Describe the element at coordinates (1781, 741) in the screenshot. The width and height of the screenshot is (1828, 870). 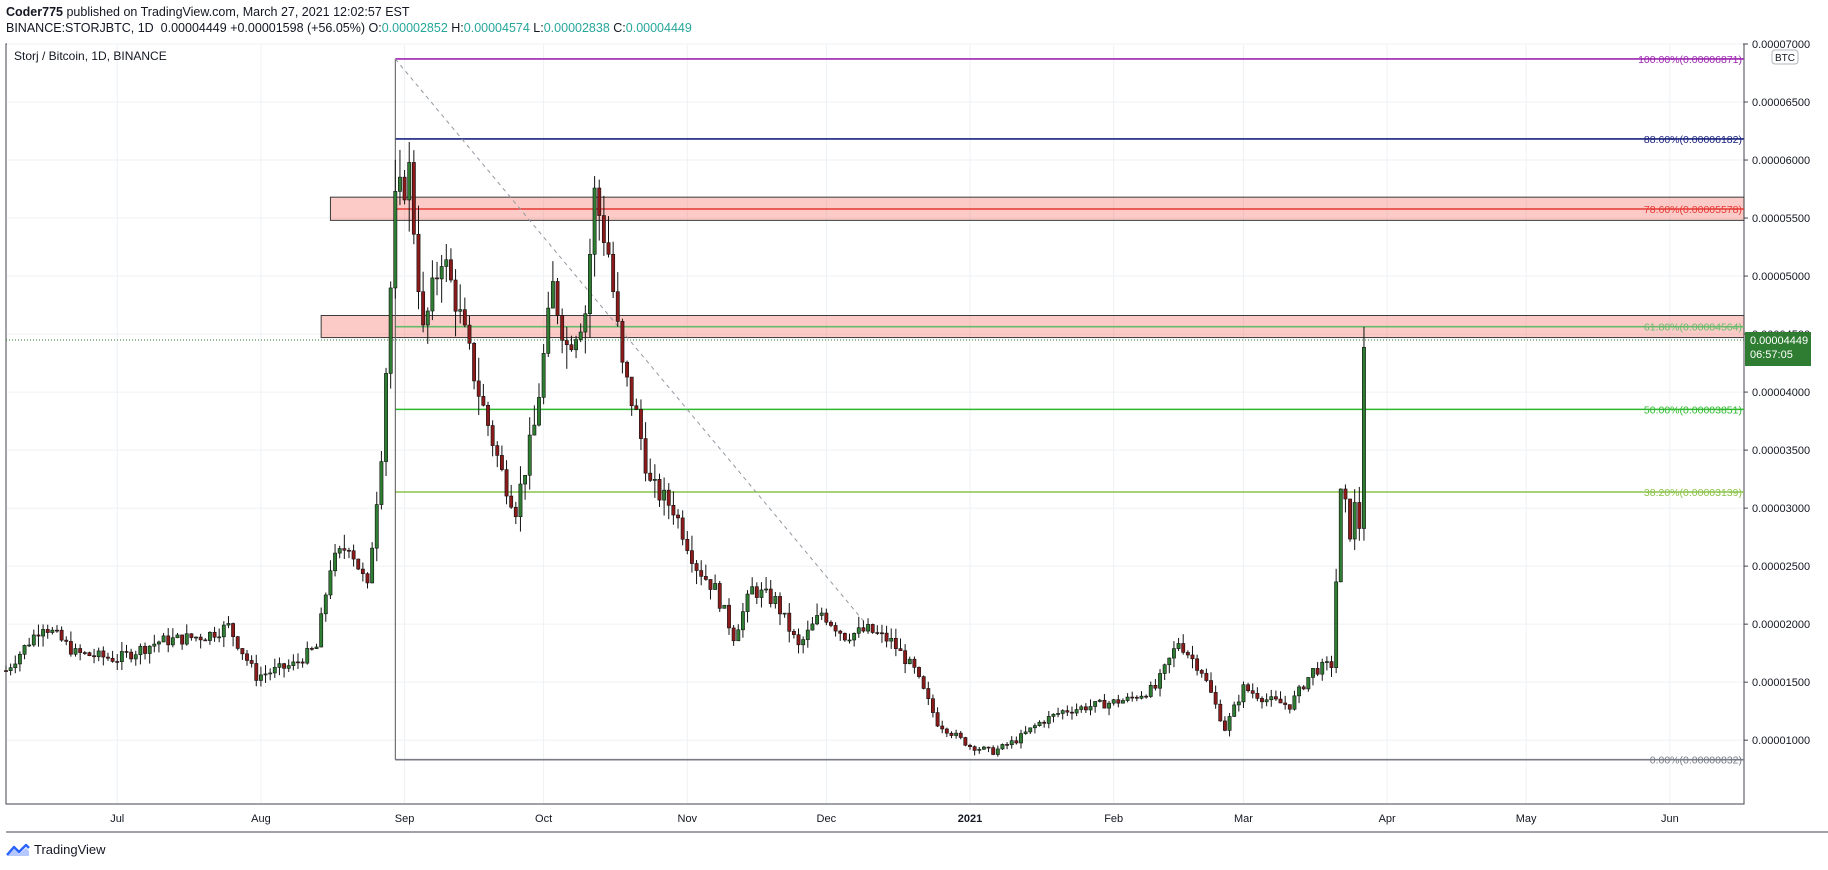
I see `y-tick-label: 0.00001000` at that location.